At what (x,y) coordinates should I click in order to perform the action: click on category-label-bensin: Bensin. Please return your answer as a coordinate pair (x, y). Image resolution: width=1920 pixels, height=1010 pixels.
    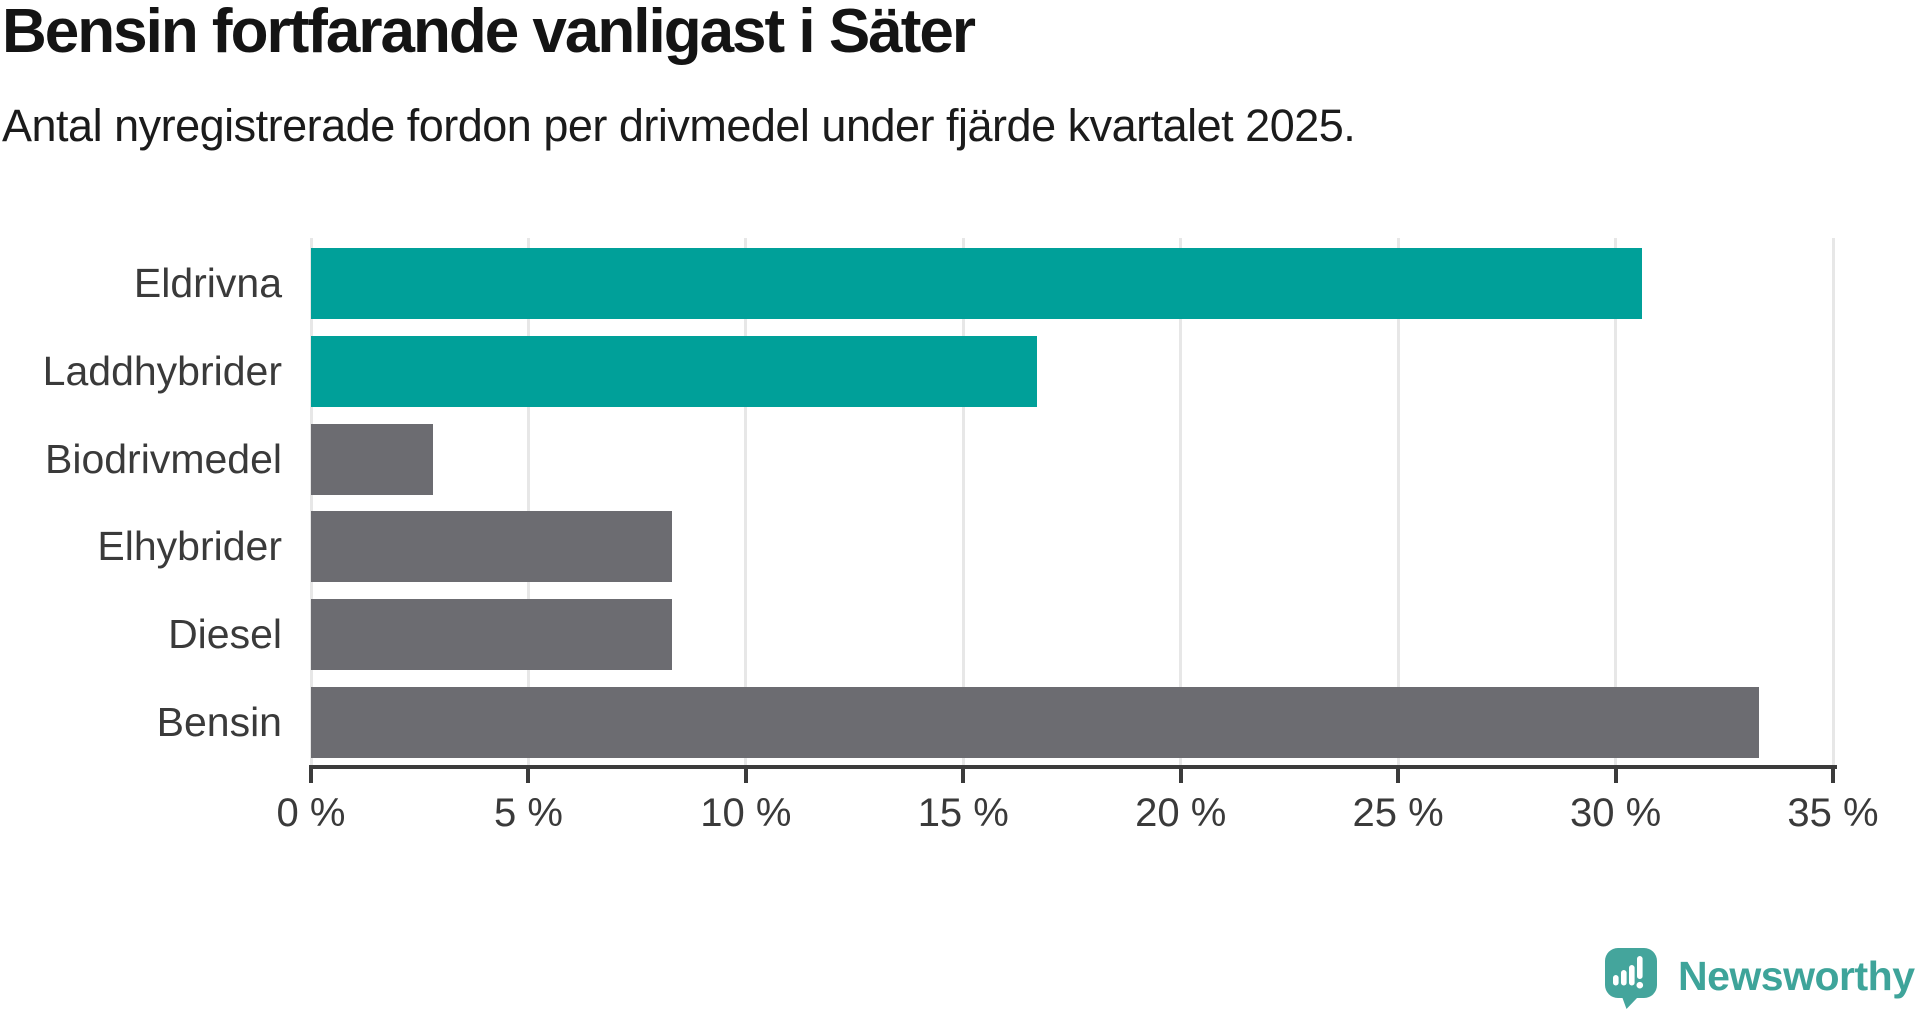
    Looking at the image, I should click on (219, 722).